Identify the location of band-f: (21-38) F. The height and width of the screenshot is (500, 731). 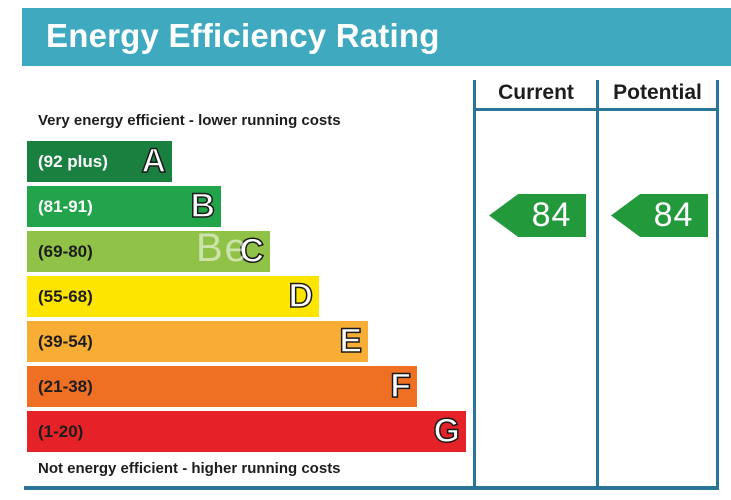
(222, 386).